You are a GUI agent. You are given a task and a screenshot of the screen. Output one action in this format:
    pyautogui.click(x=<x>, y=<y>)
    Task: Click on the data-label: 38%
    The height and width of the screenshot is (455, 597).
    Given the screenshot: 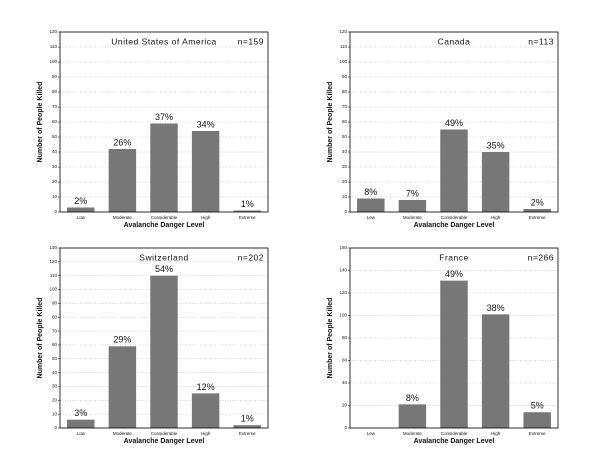 What is the action you would take?
    pyautogui.click(x=496, y=308)
    